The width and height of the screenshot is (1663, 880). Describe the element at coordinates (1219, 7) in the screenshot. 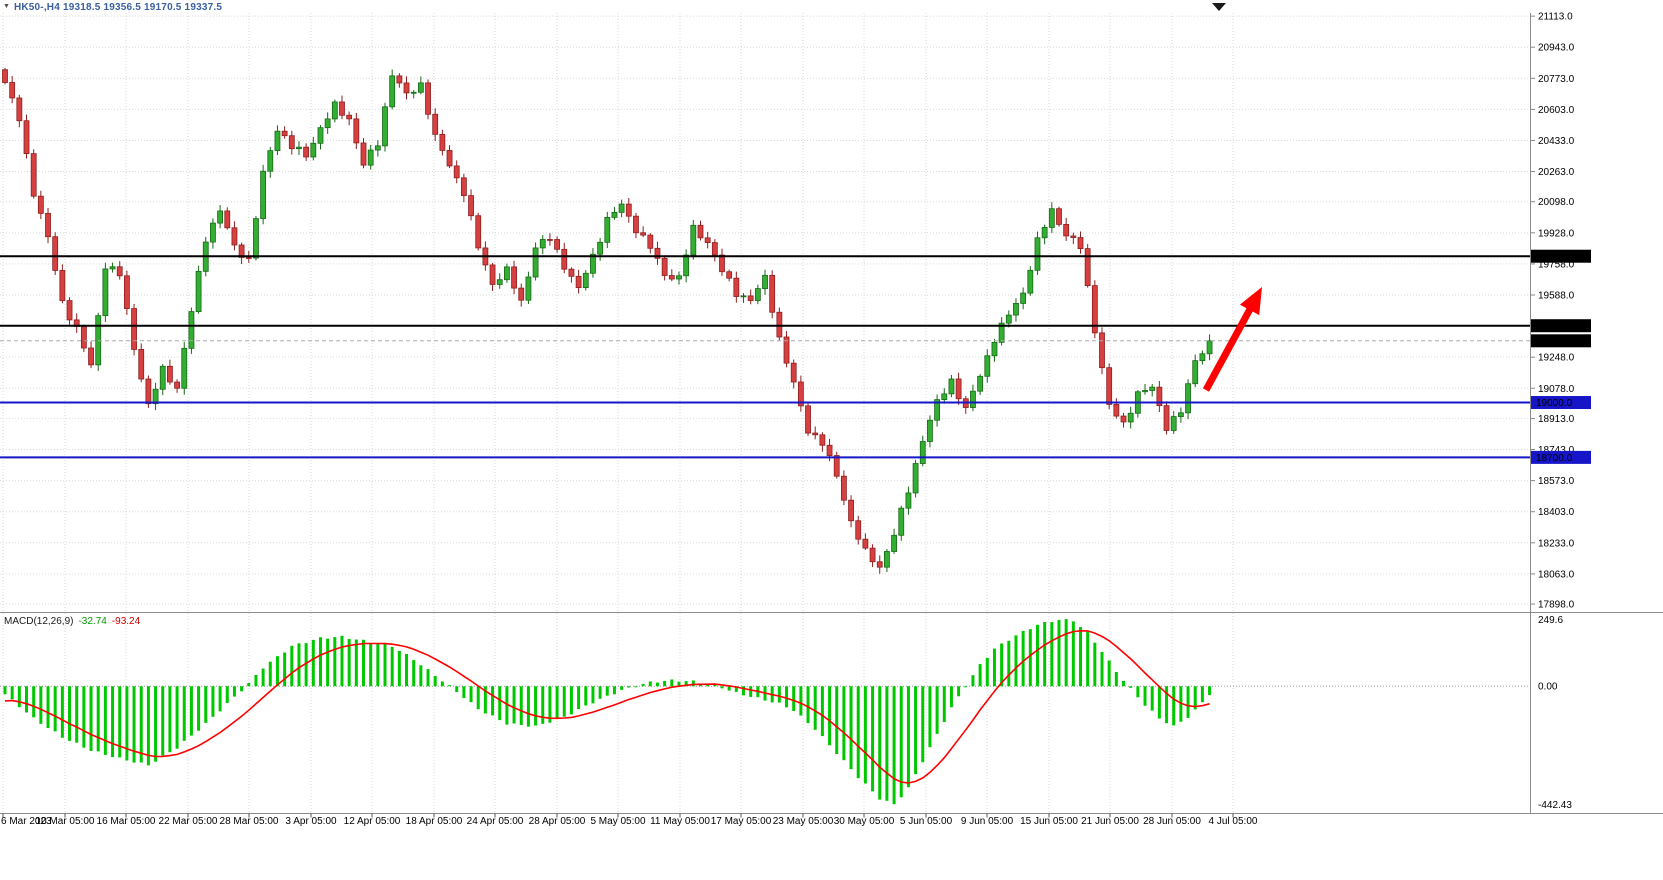

I see `chart-shift-marker` at that location.